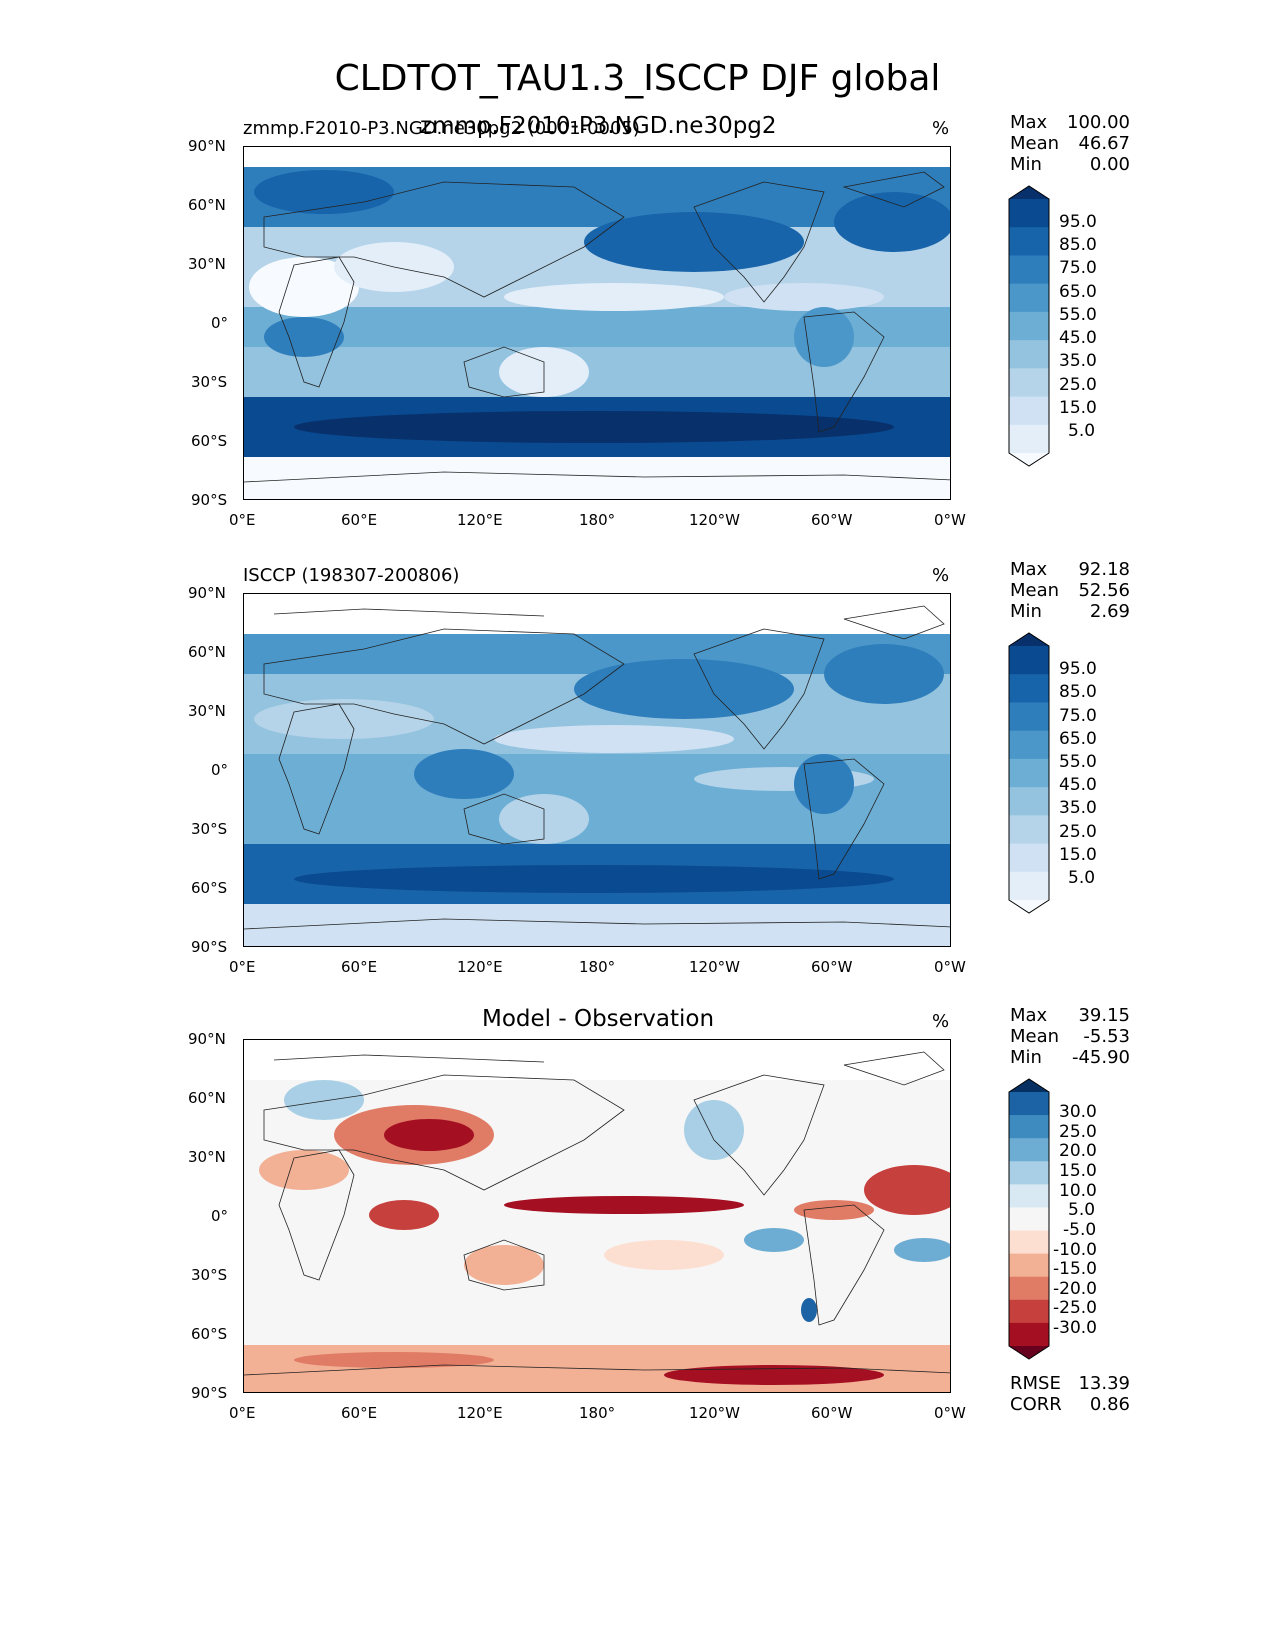 The width and height of the screenshot is (1275, 1650). I want to click on stat-mean-value: -5.53, so click(1106, 1036).